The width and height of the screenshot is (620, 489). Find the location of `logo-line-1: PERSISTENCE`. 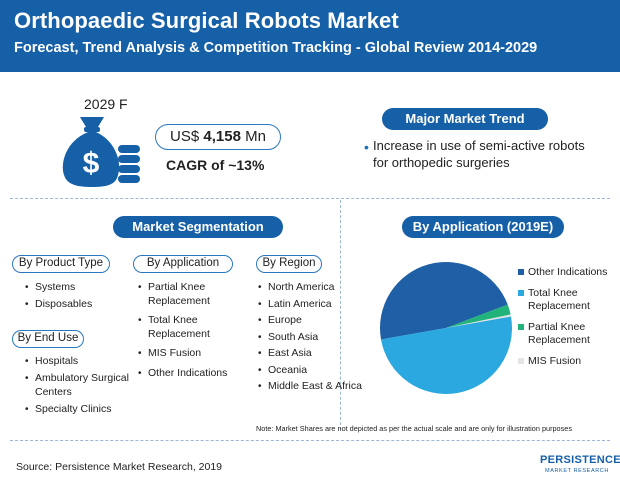

logo-line-1: PERSISTENCE is located at coordinates (580, 460).